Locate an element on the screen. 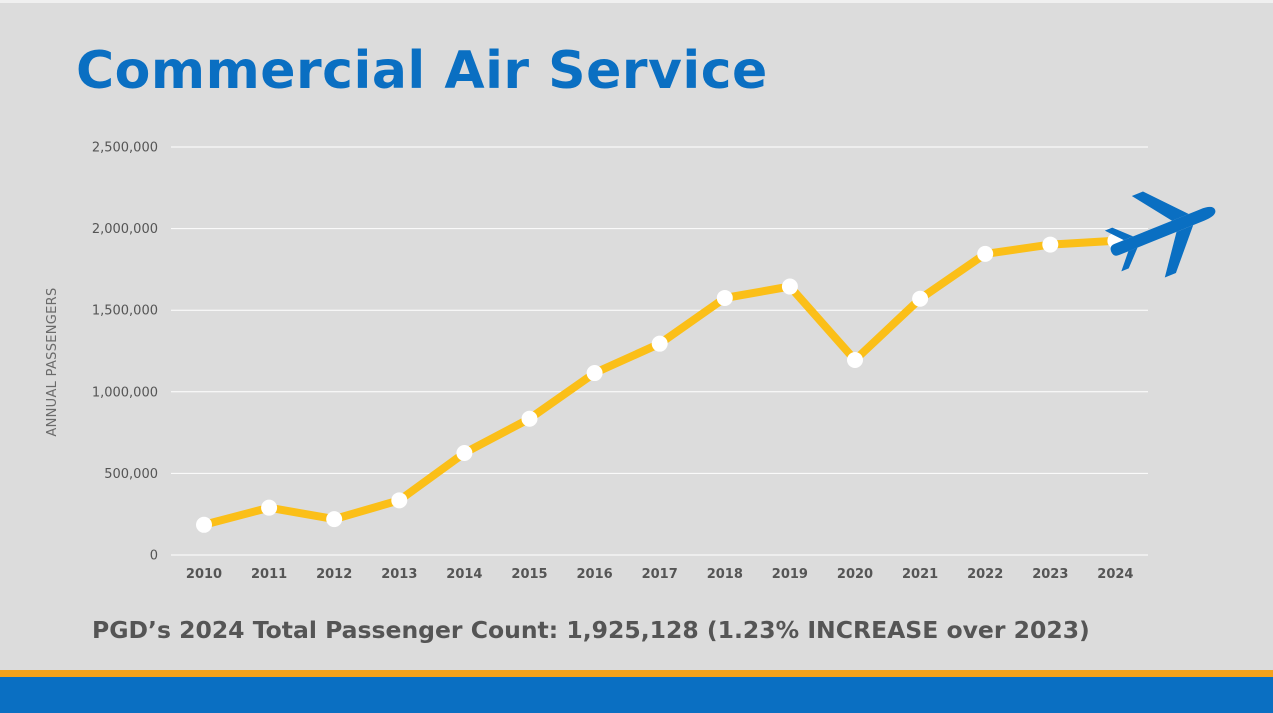 Image resolution: width=1273 pixels, height=713 pixels. x-tick-label: 2024 is located at coordinates (1115, 574).